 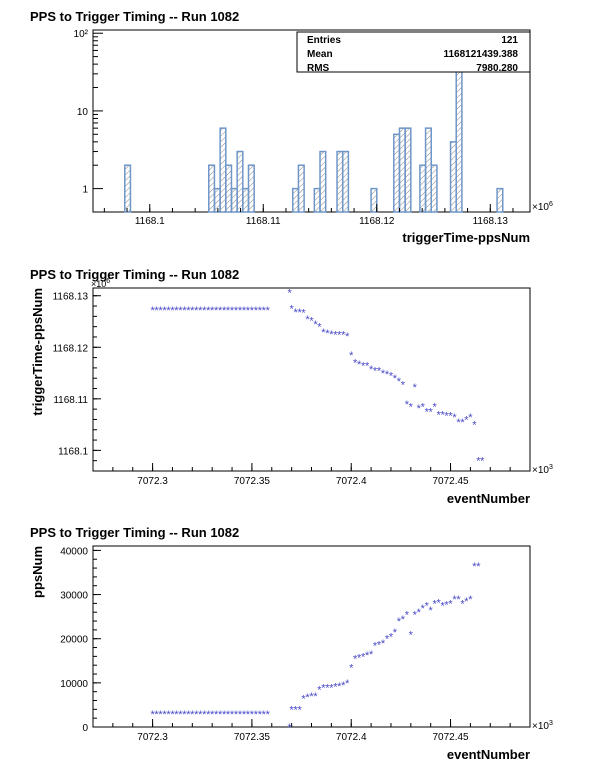 I want to click on y-tick-label: 10², so click(x=81, y=34).